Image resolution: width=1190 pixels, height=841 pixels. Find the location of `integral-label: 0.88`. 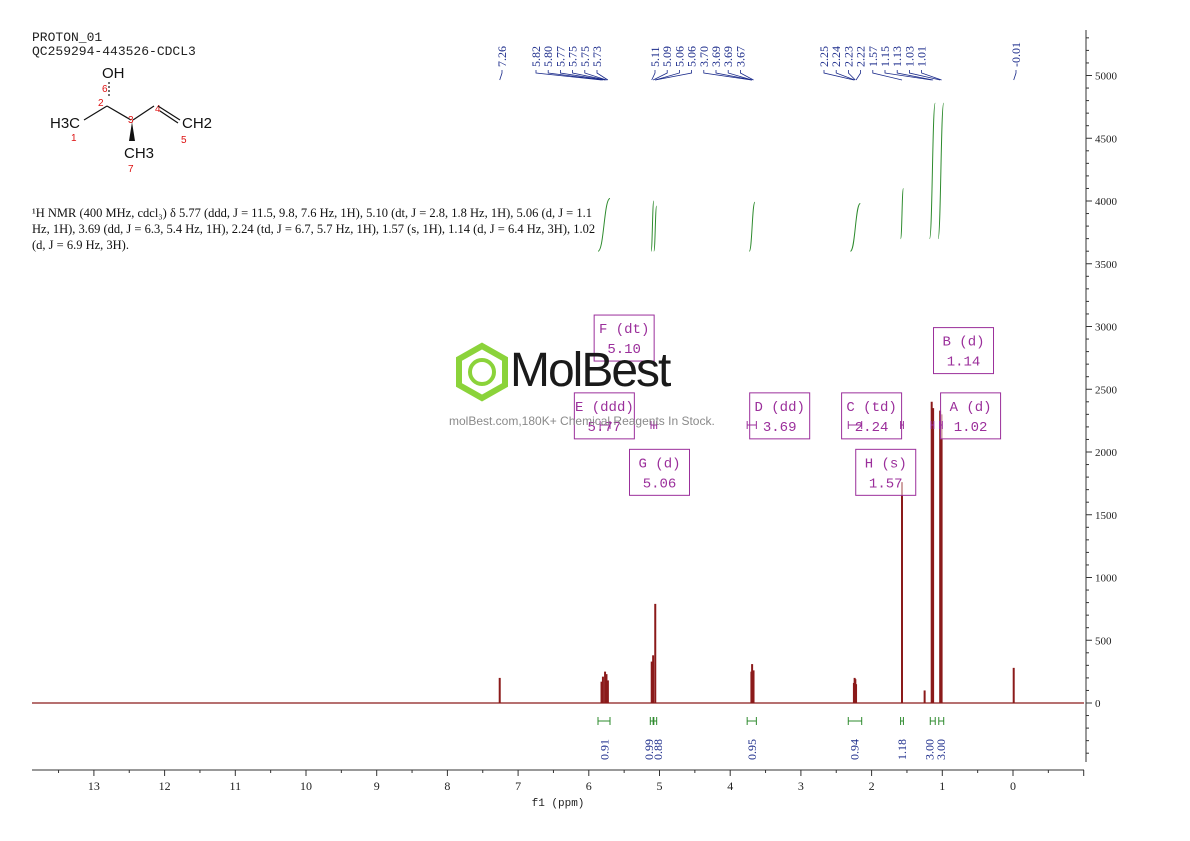

integral-label: 0.88 is located at coordinates (658, 749).